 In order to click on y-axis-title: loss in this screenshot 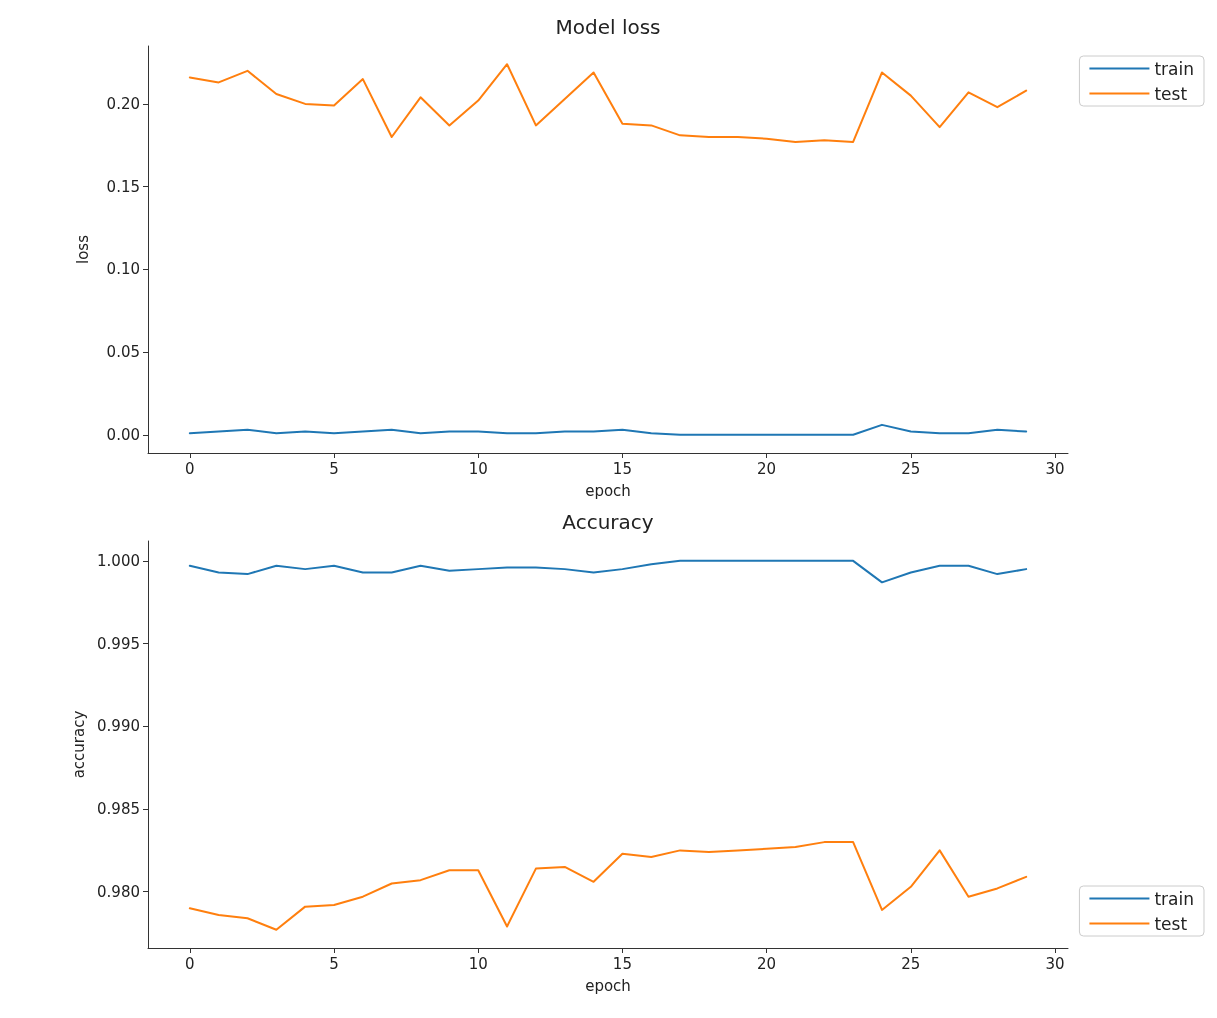, I will do `click(82, 249)`.